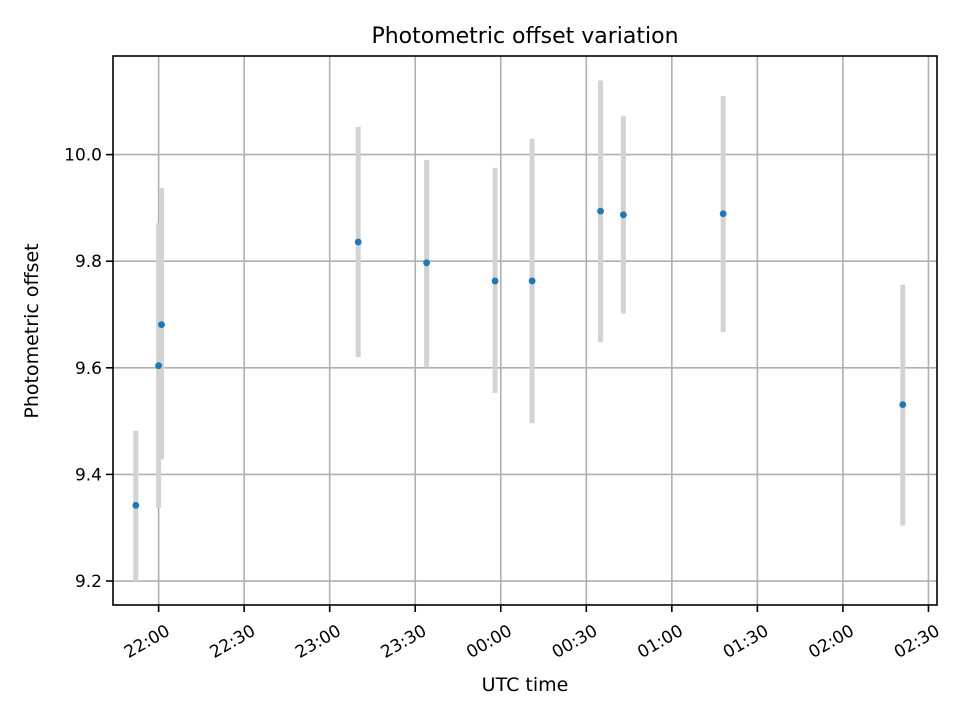 The width and height of the screenshot is (960, 720). Describe the element at coordinates (83, 156) in the screenshot. I see `y-tick-label: 10.0` at that location.